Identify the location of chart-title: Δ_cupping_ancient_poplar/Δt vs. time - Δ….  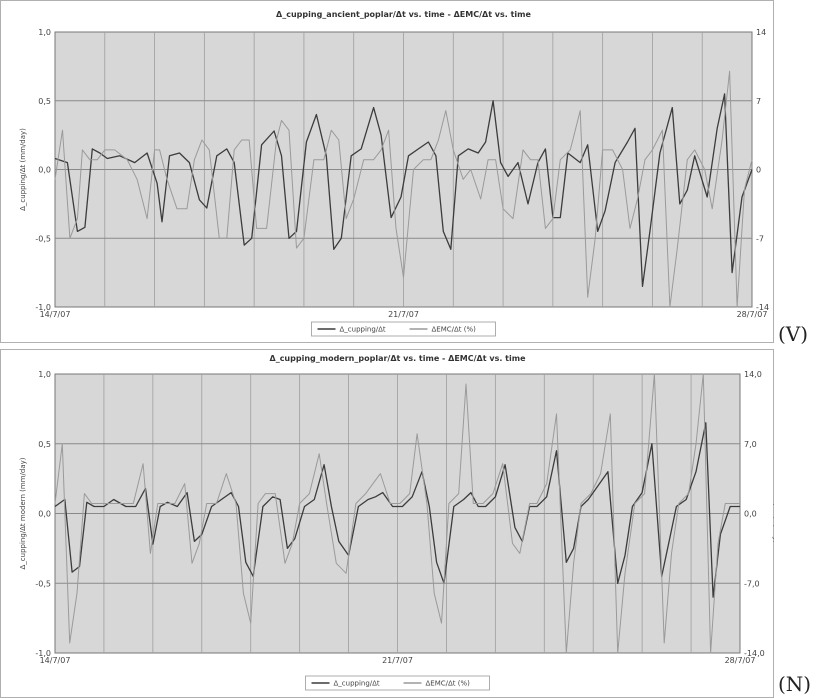
(403, 14).